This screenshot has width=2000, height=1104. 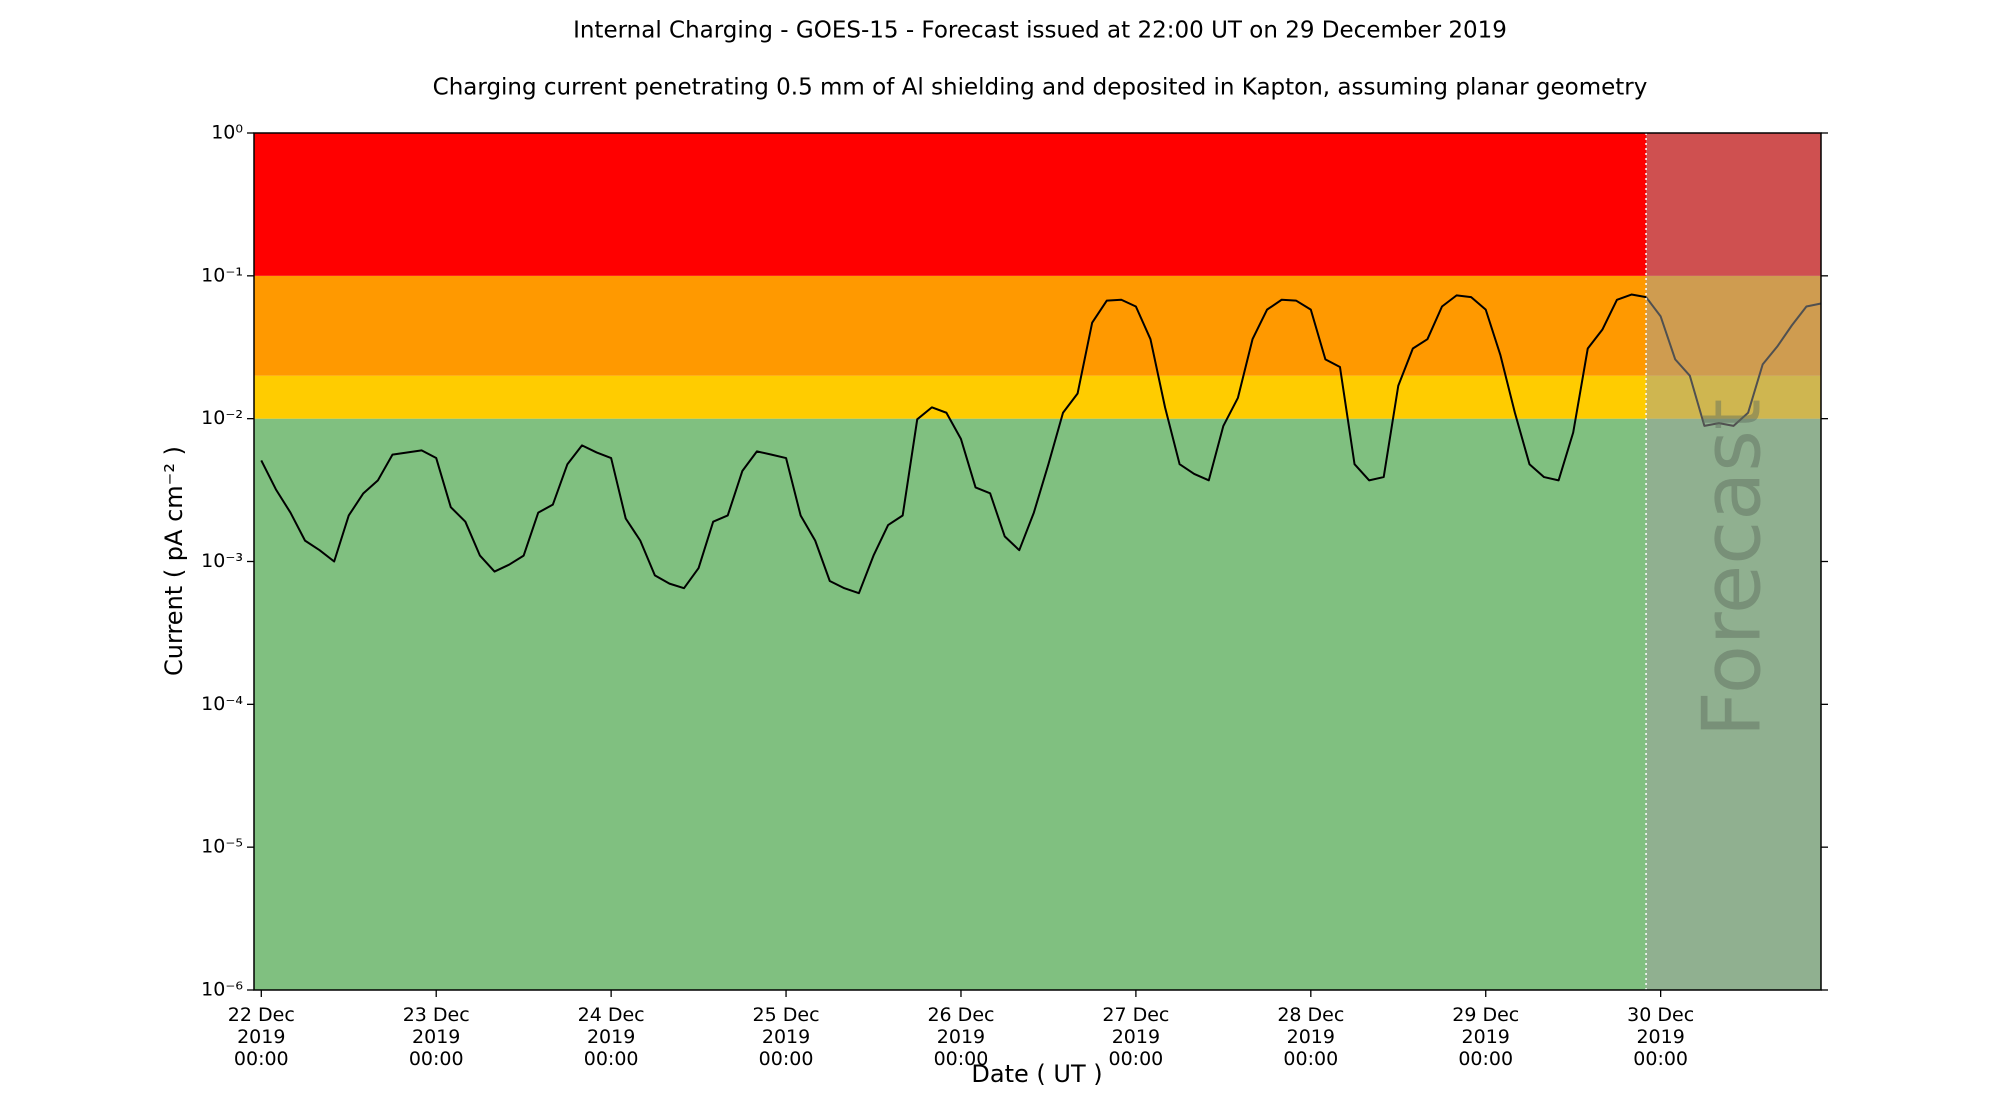 I want to click on x-tick-label: 26 Dec 2019 00:00, so click(x=960, y=1037).